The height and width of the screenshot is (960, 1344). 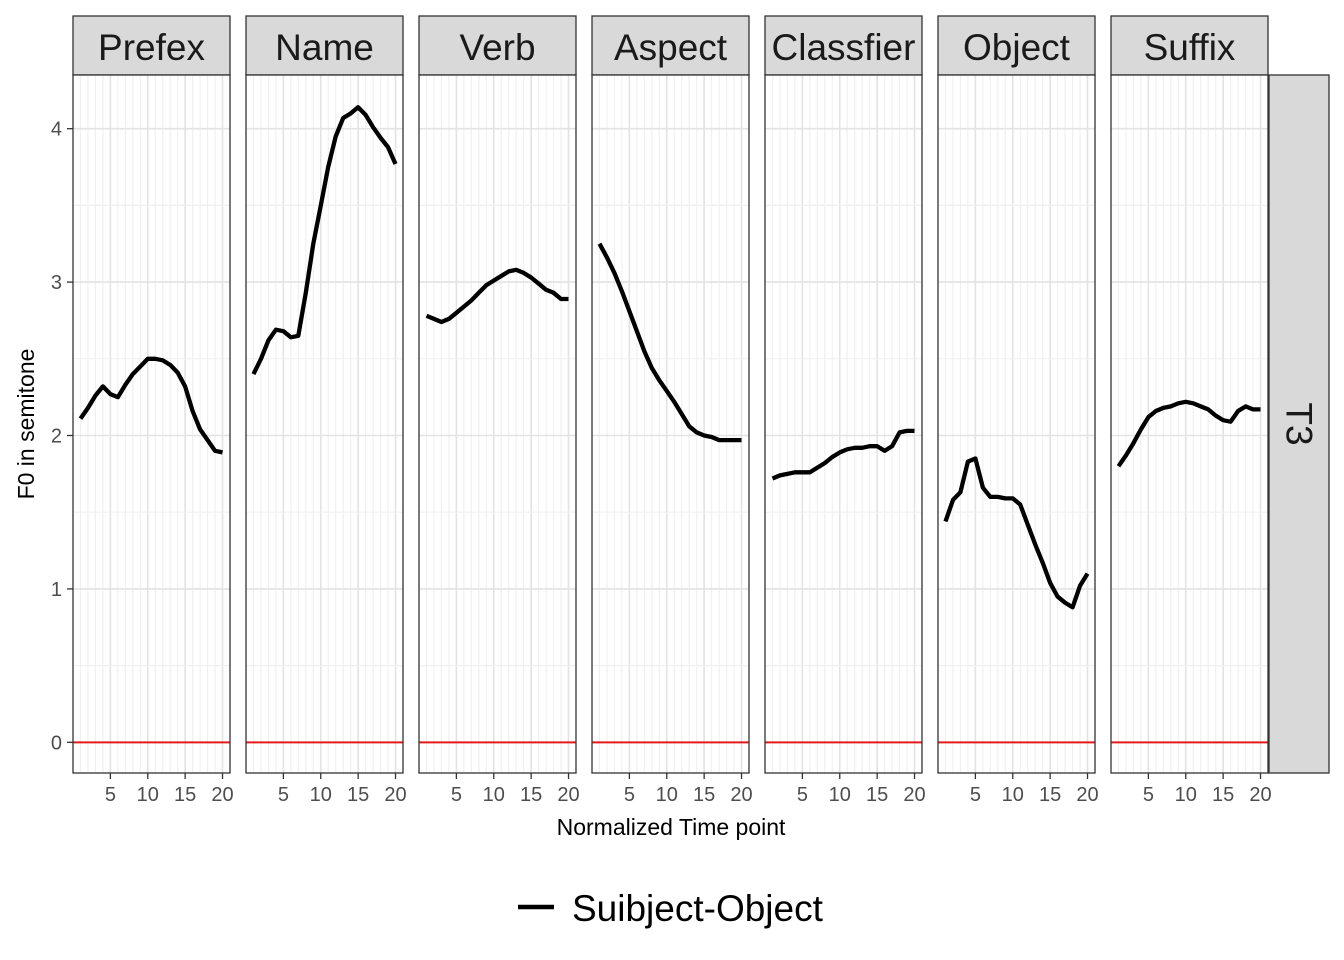 I want to click on facet-panel-object: Object 5 10 15 20, so click(x=1018, y=410).